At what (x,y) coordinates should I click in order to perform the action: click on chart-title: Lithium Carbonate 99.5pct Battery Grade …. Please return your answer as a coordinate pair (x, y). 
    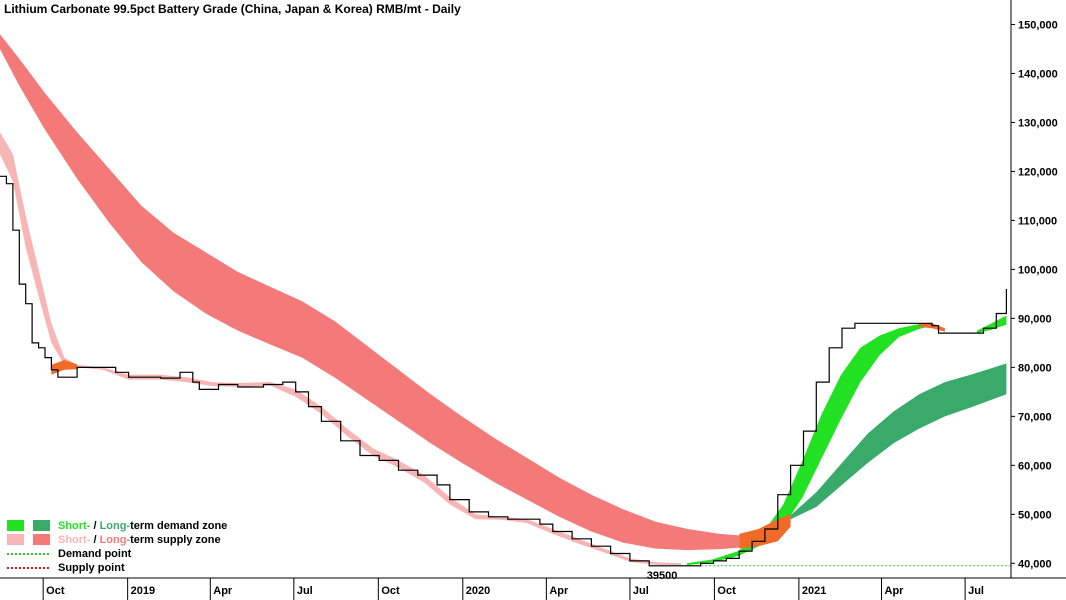
    Looking at the image, I should click on (232, 9).